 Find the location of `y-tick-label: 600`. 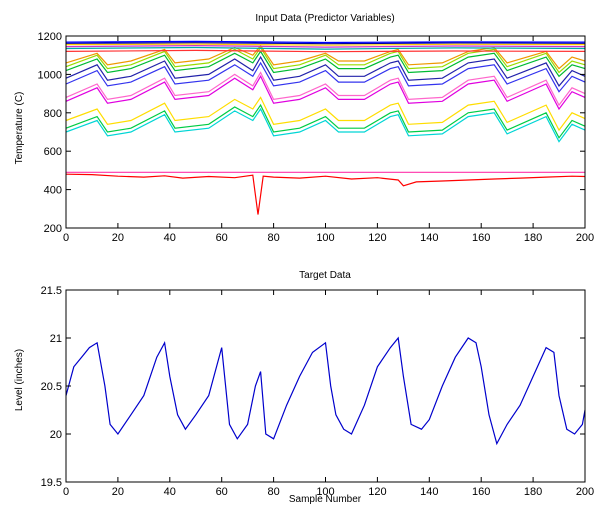

y-tick-label: 600 is located at coordinates (53, 152).